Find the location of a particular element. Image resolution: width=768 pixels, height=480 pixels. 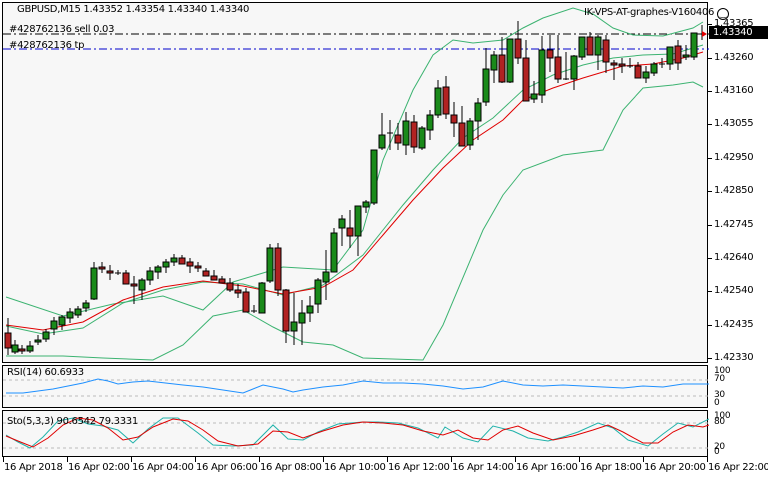

time-label: 16 Apr 2018 is located at coordinates (33, 467).